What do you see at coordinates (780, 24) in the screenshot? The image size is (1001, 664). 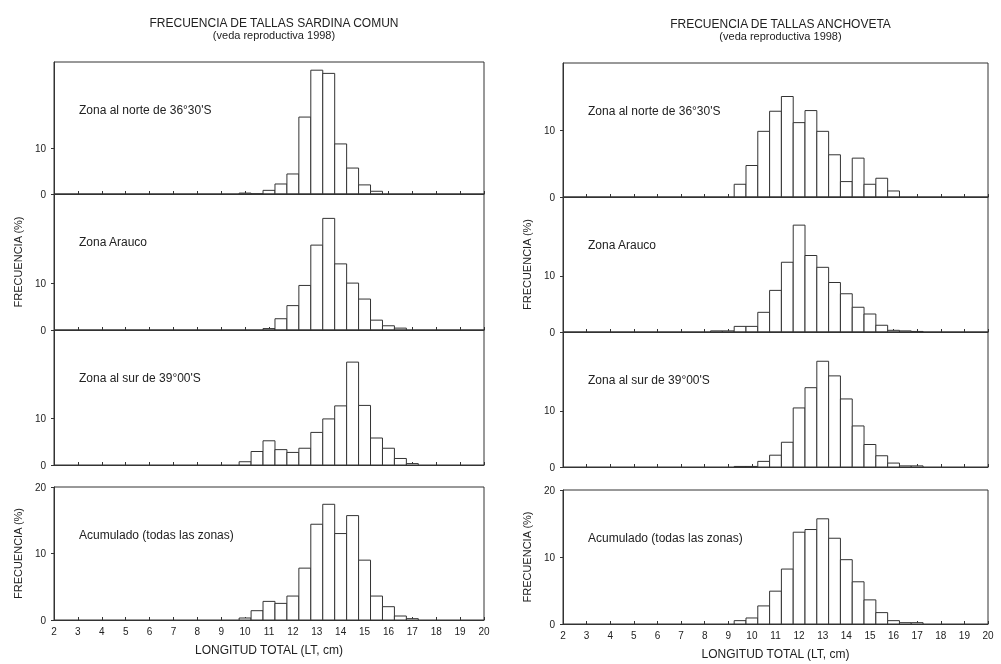 I see `chart-title: FRECUENCIA DE TALLAS ANCHOVETA` at bounding box center [780, 24].